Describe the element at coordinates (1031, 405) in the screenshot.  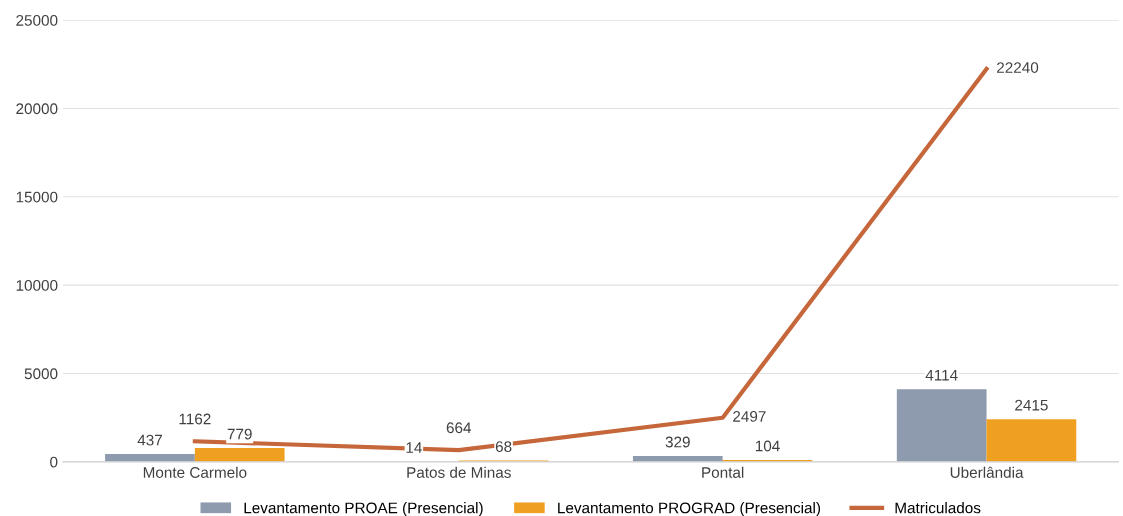
I see `data-label: 2415` at that location.